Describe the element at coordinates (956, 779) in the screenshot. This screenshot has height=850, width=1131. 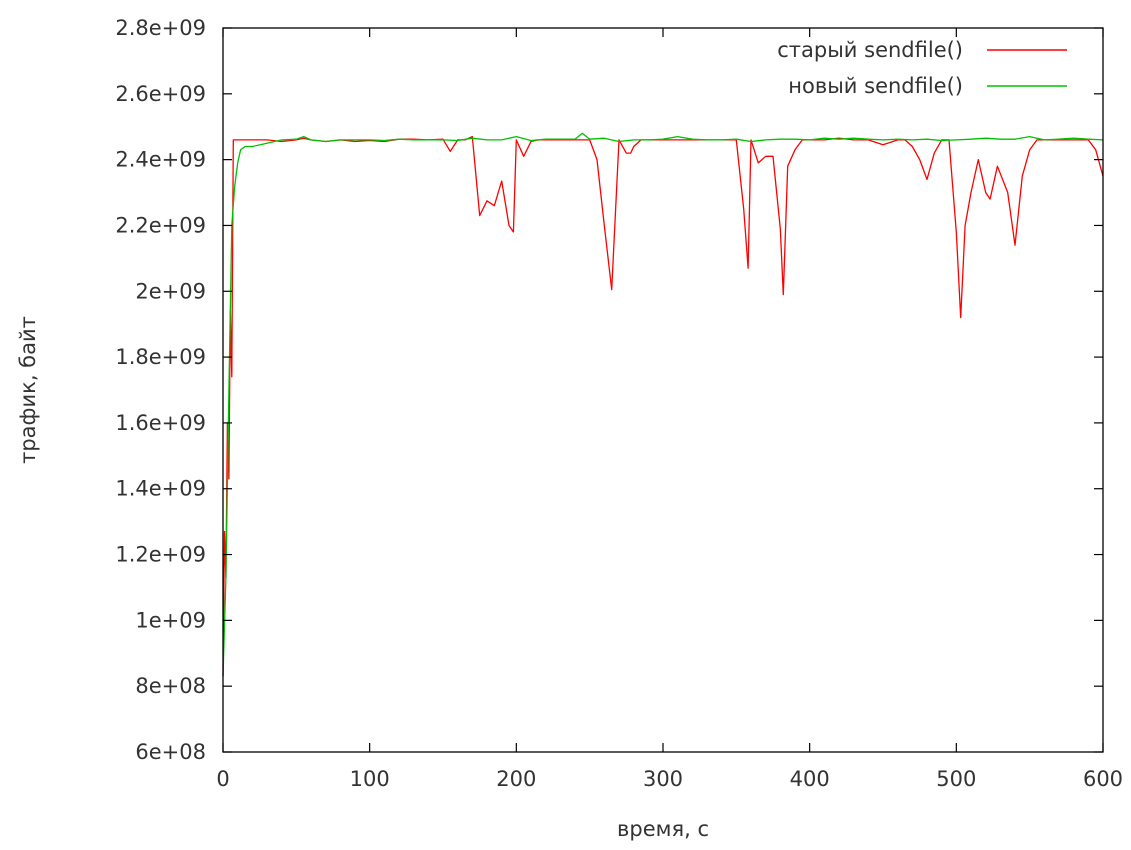
I see `x-tick-label: 500` at that location.